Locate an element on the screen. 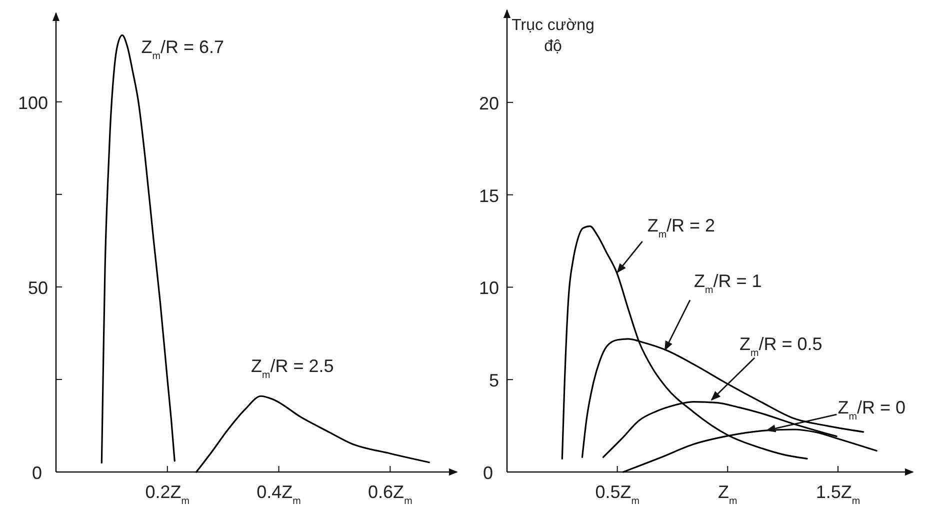 Image resolution: width=935 pixels, height=514 pixels. x-tick-label: Z$_{m}$ is located at coordinates (728, 494).